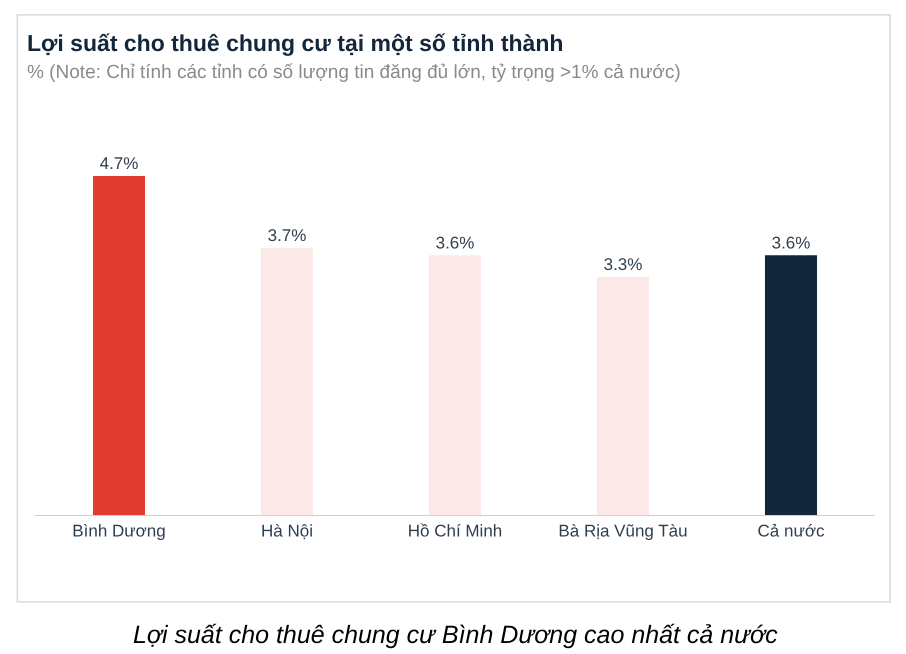  I want to click on chart-subtitle: % (Note: Chỉ tính các tỉnh có số lượng tin đăng đủ lớn, tỷ trọng >1% cả nước), so click(354, 72).